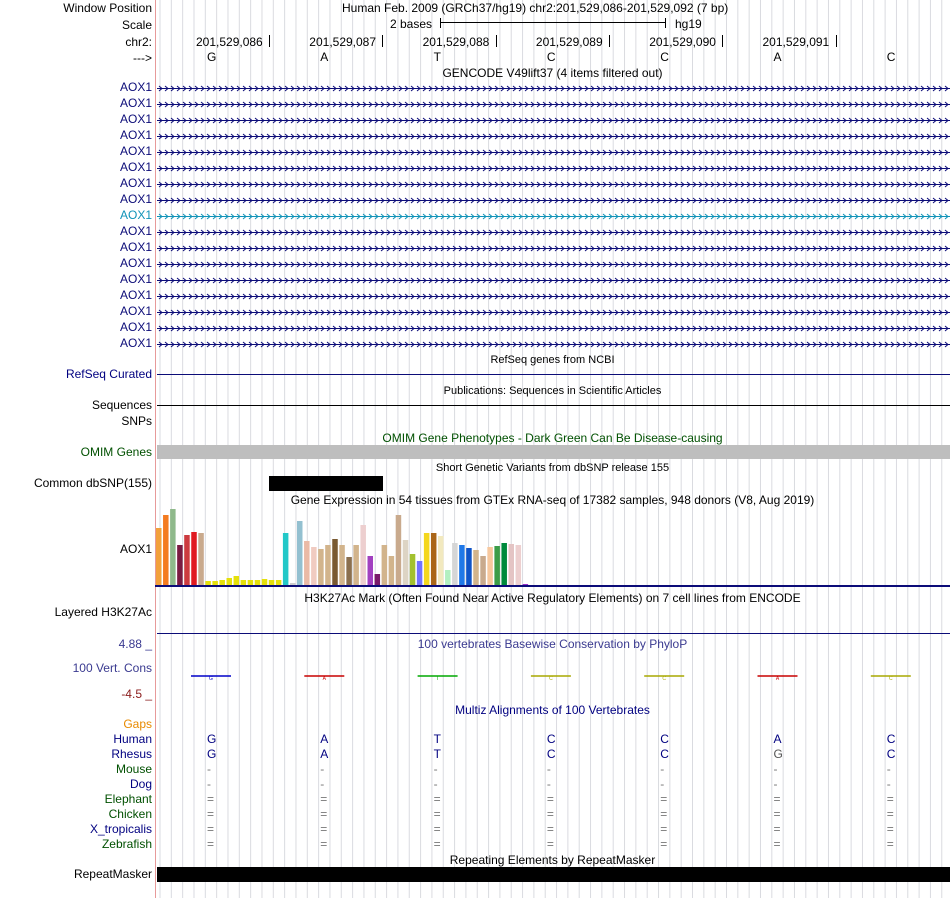 This screenshot has width=950, height=898. I want to click on dbsnp-variant-block, so click(326, 483).